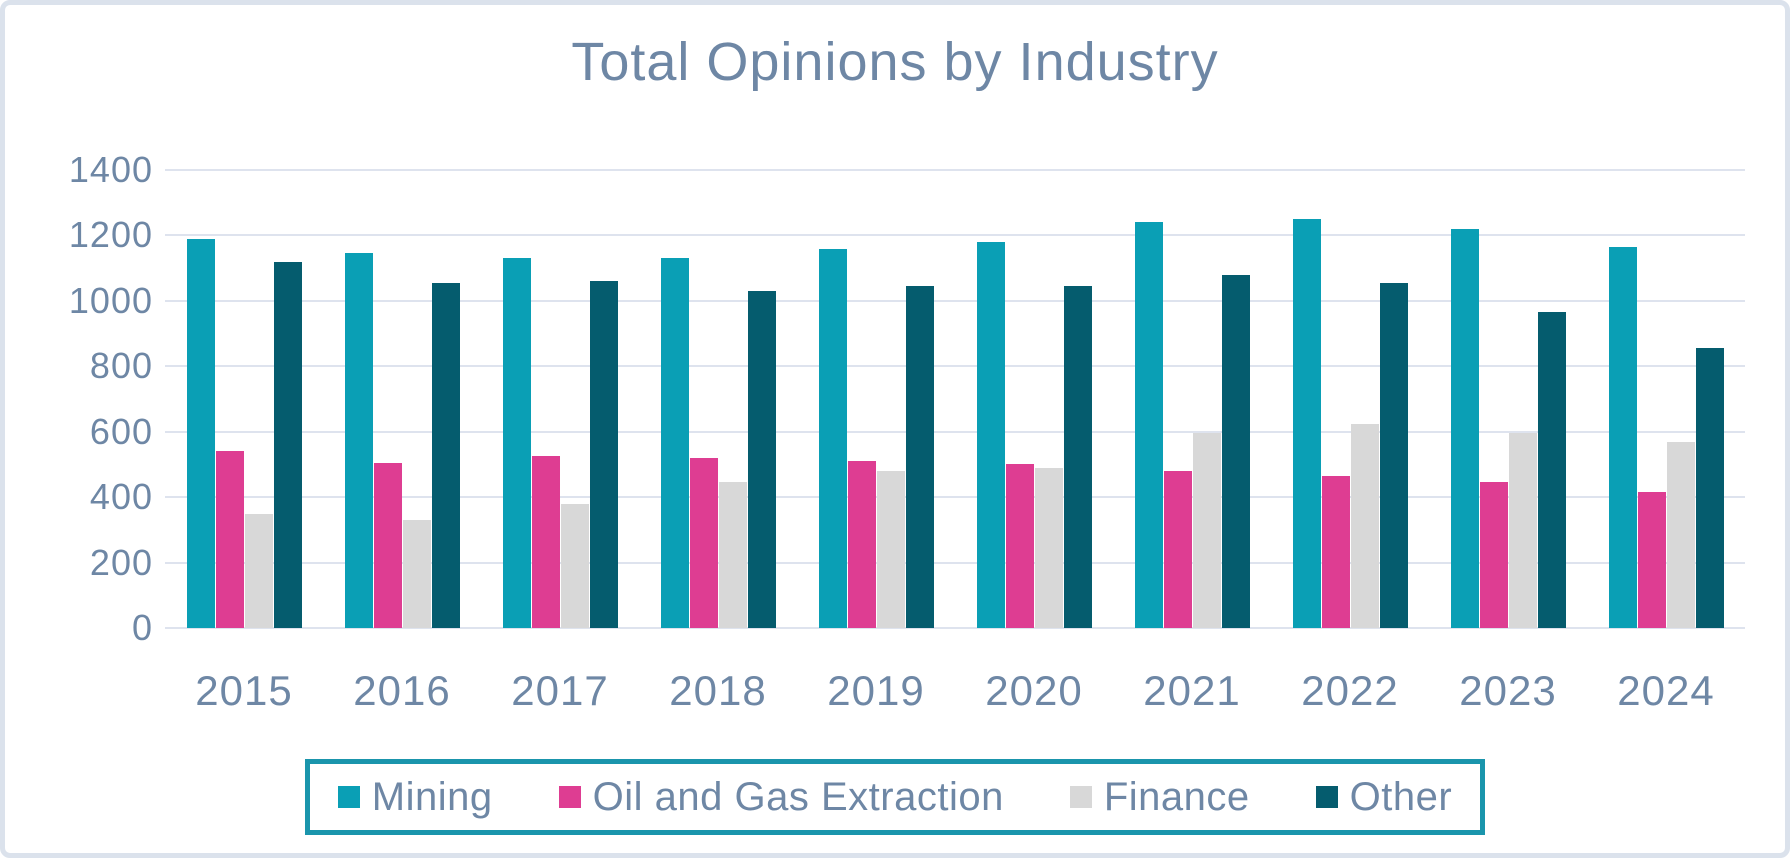  What do you see at coordinates (1651, 560) in the screenshot?
I see `bar-oil-and-gas-extraction-2024` at bounding box center [1651, 560].